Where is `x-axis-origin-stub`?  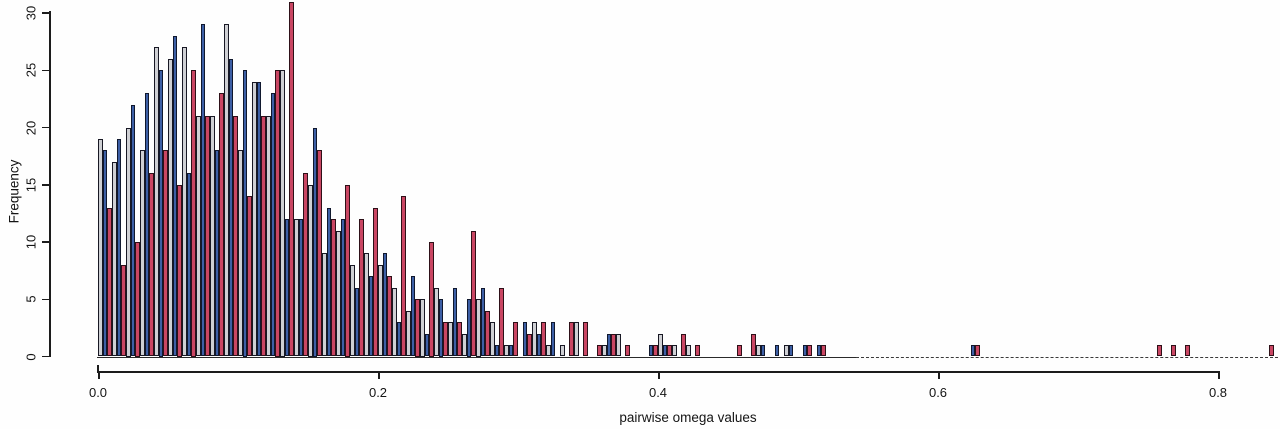
x-axis-origin-stub is located at coordinates (98, 368).